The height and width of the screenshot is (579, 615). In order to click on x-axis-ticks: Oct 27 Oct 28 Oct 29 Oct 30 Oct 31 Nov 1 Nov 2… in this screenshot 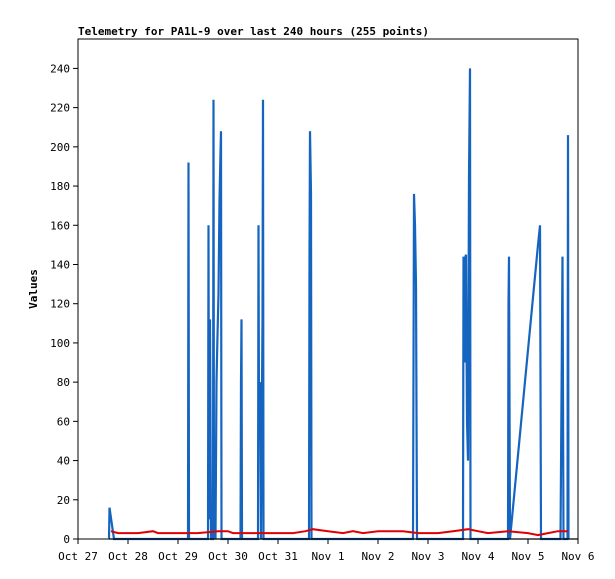, I will do `click(326, 551)`.